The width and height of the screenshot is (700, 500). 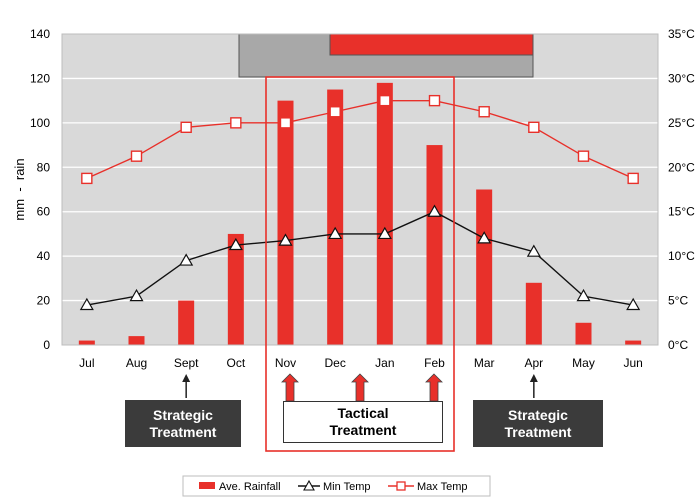 I want to click on x-tick-label: Apr, so click(x=533, y=363).